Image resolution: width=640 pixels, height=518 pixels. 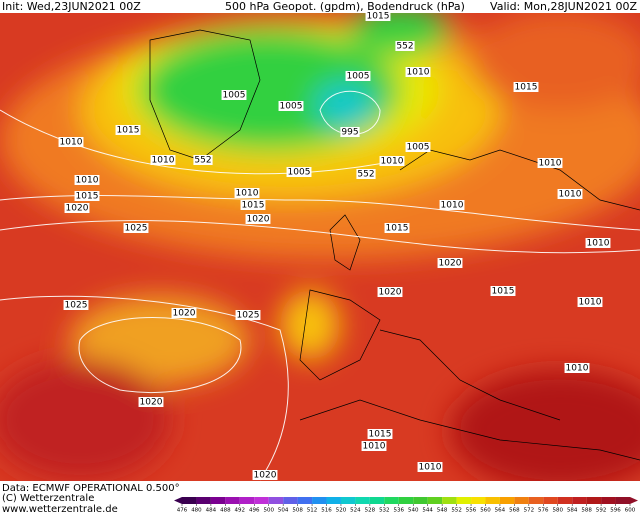 What do you see at coordinates (500, 511) in the screenshot?
I see `colorbar-tick-label: 564` at bounding box center [500, 511].